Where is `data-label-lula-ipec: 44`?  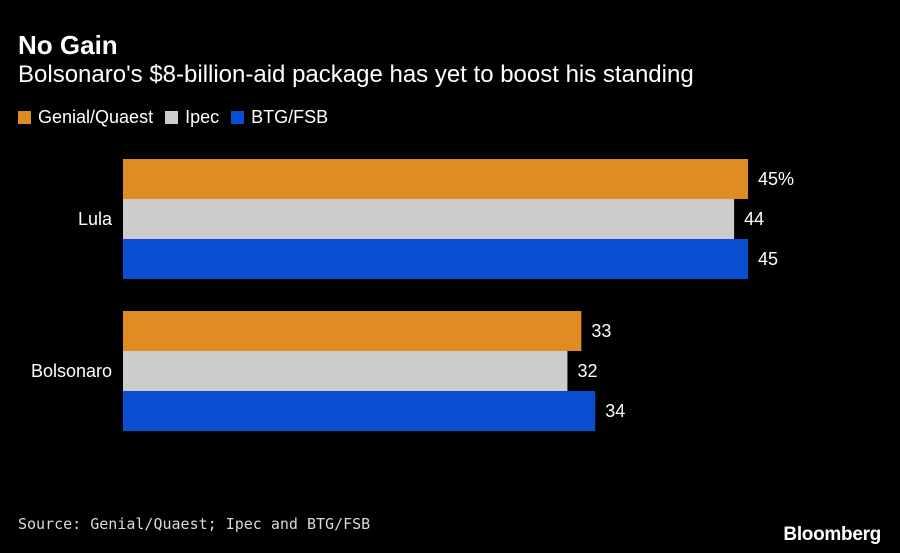
data-label-lula-ipec: 44 is located at coordinates (754, 219).